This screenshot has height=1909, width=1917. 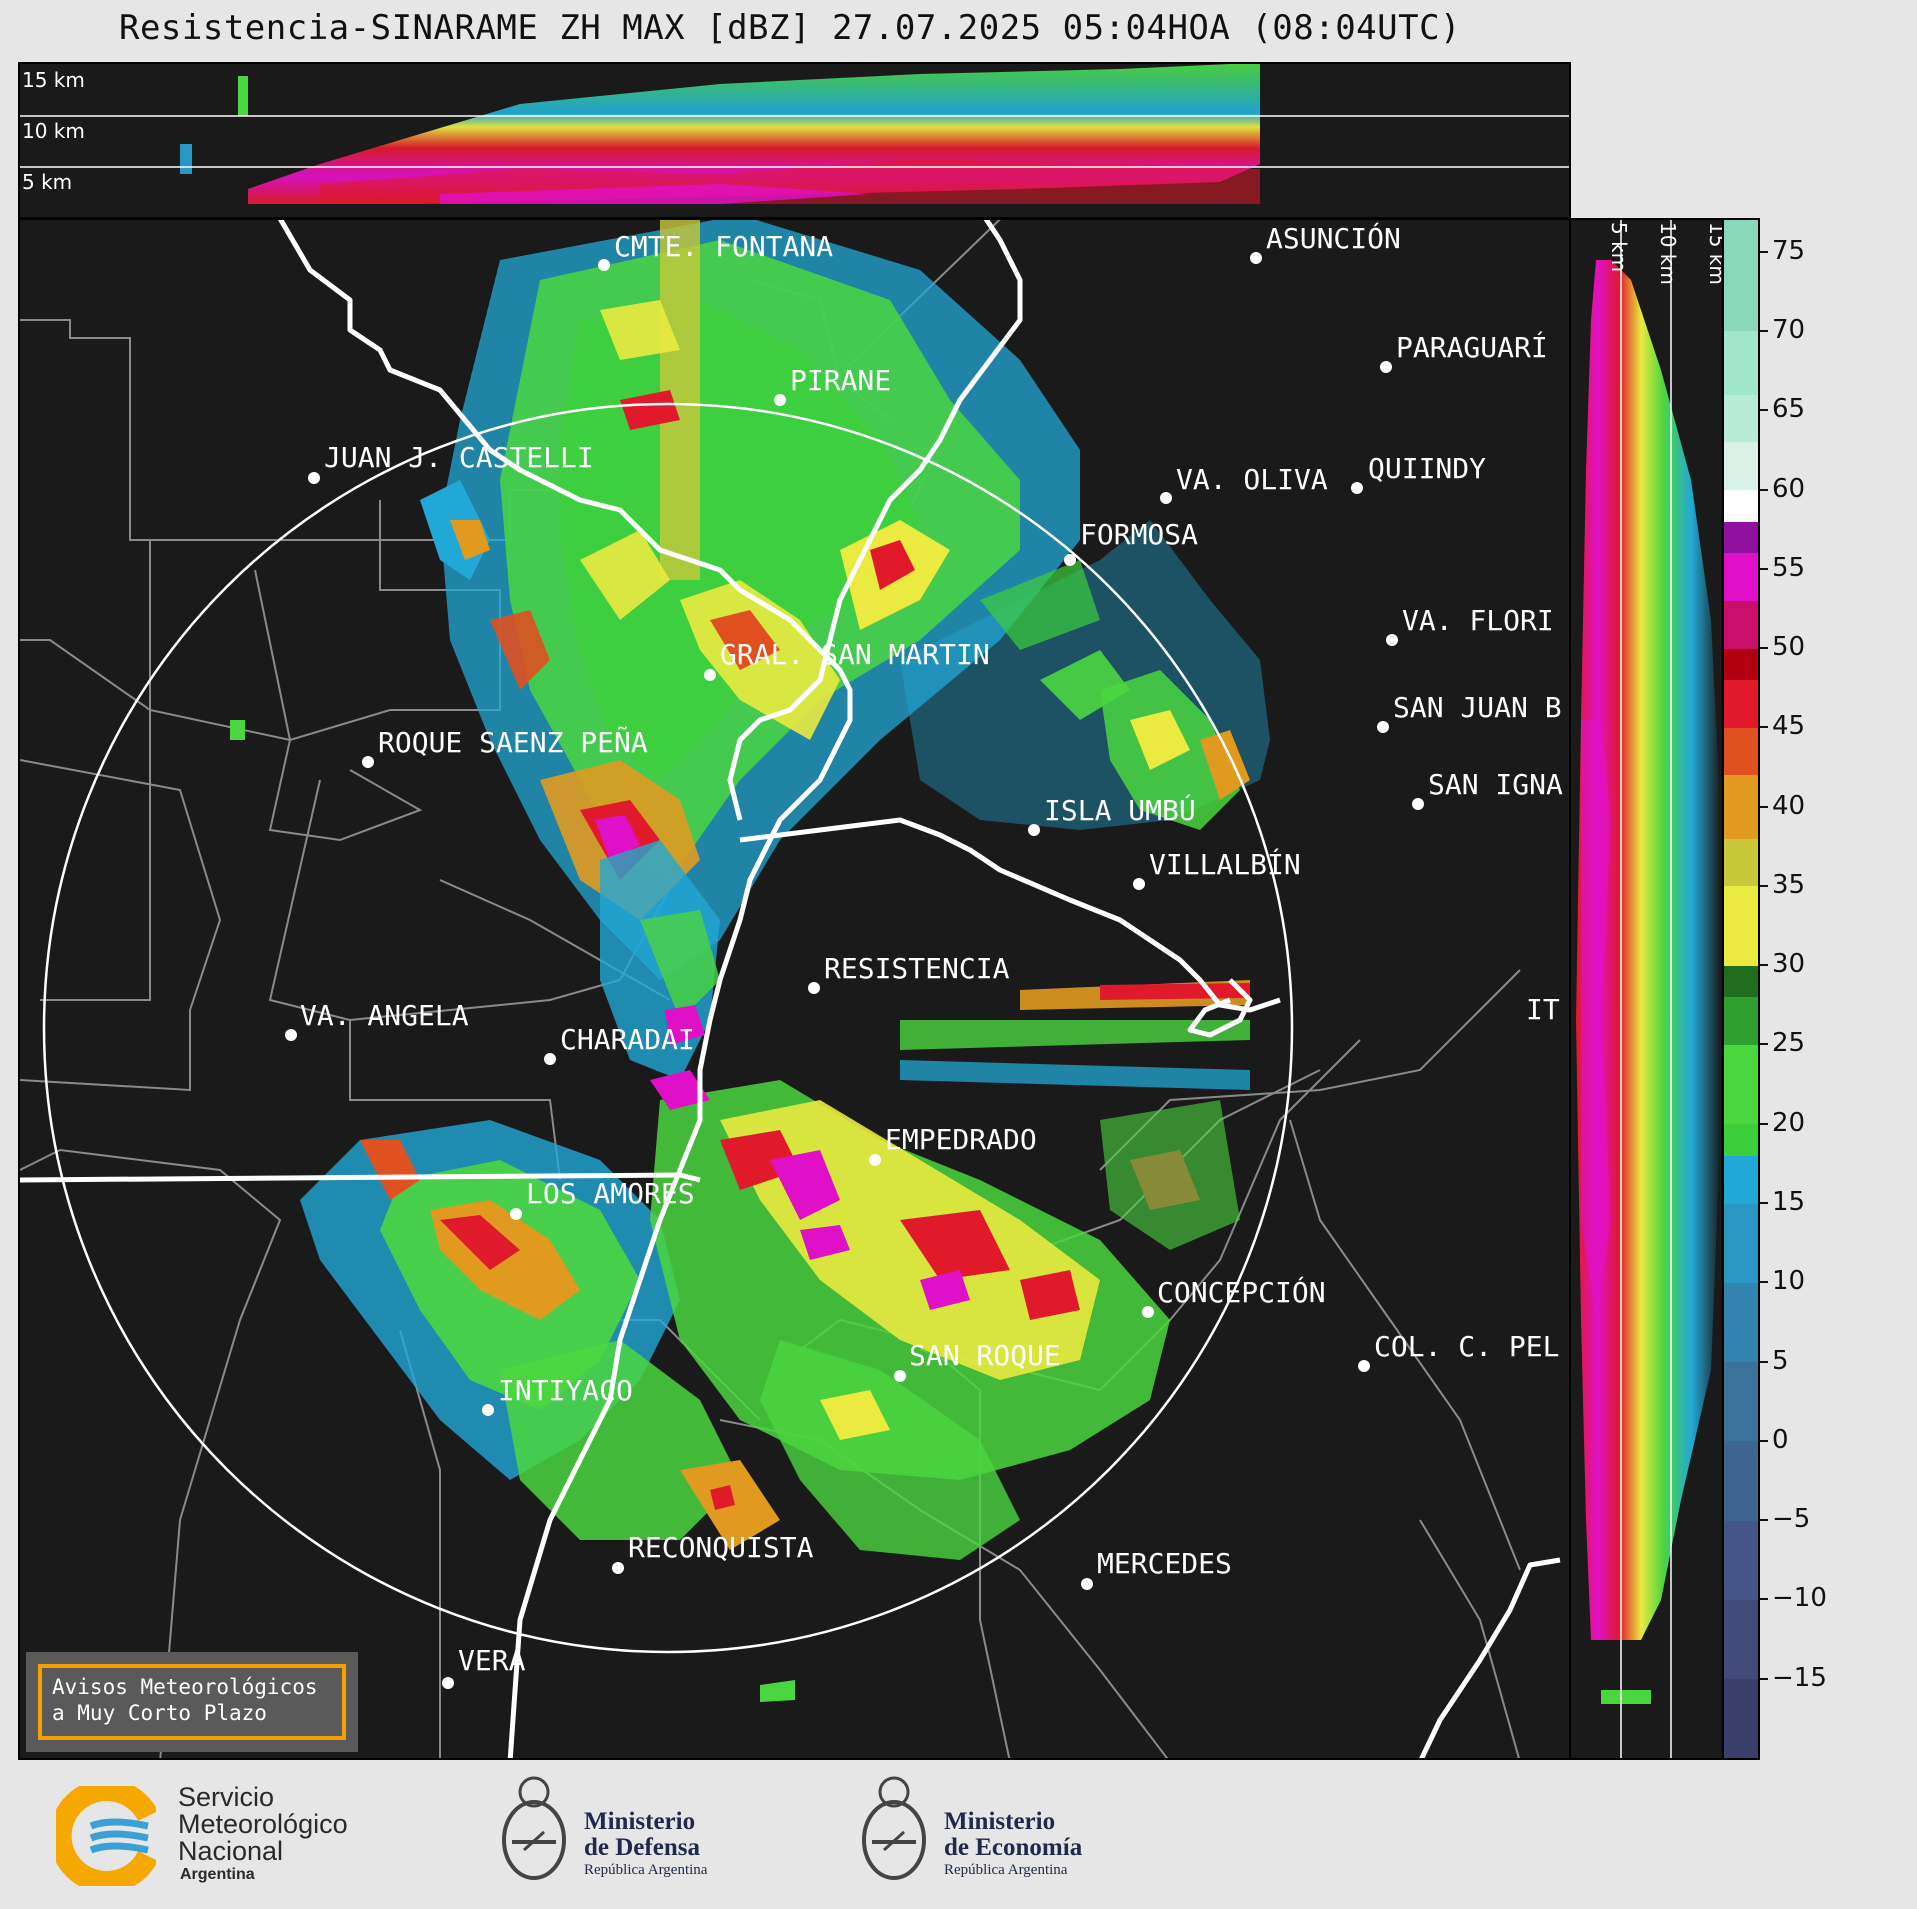 I want to click on colorbar-tick-label: −10, so click(x=1799, y=1598).